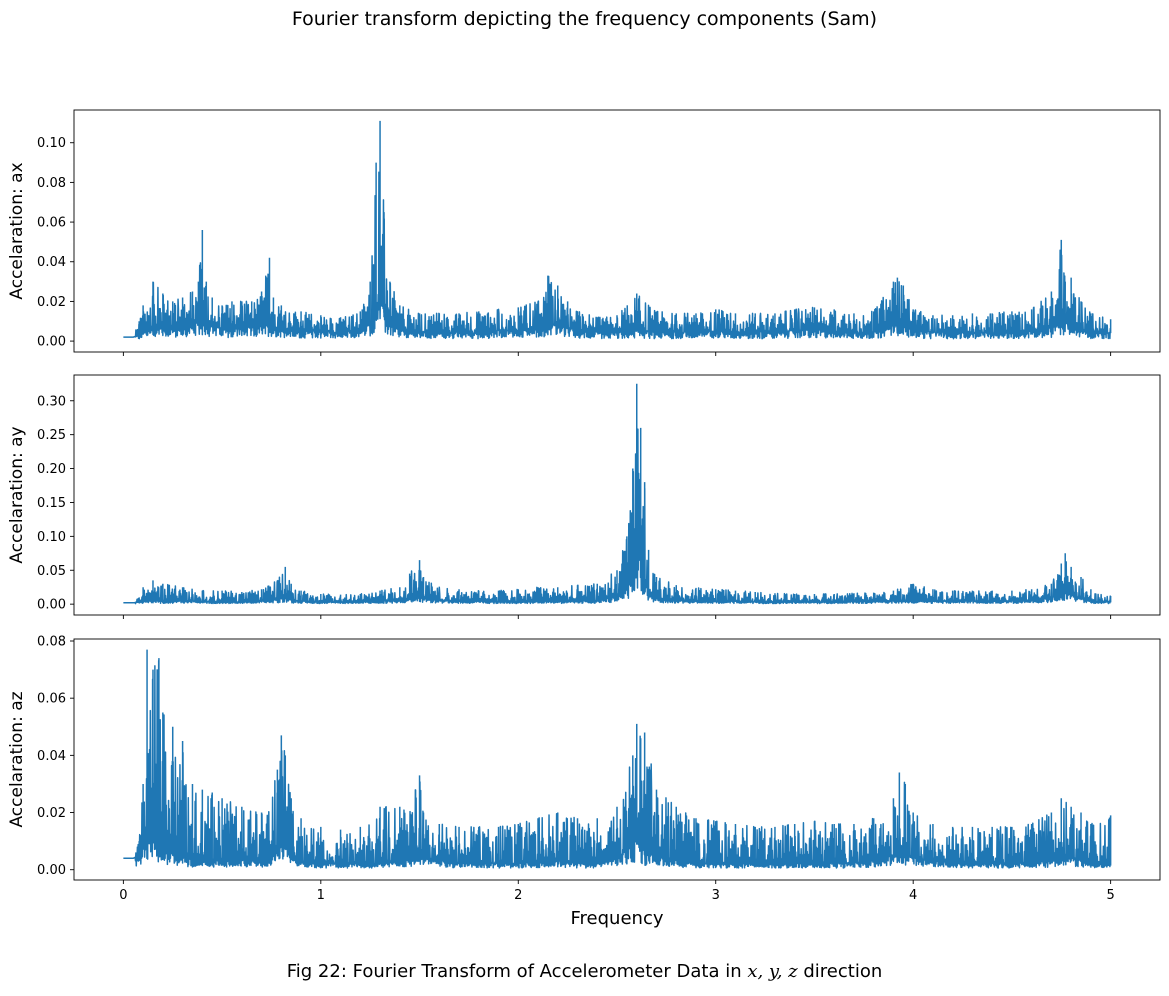 Image resolution: width=1169 pixels, height=996 pixels. What do you see at coordinates (51, 401) in the screenshot?
I see `y-tick-label: 0.30` at bounding box center [51, 401].